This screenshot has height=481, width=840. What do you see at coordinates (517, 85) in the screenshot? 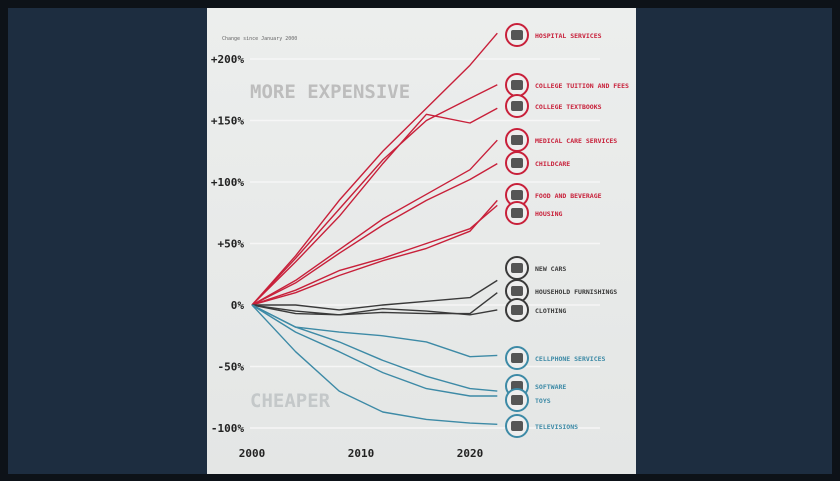
I see `graduation-cap-icon-glyph` at bounding box center [517, 85].